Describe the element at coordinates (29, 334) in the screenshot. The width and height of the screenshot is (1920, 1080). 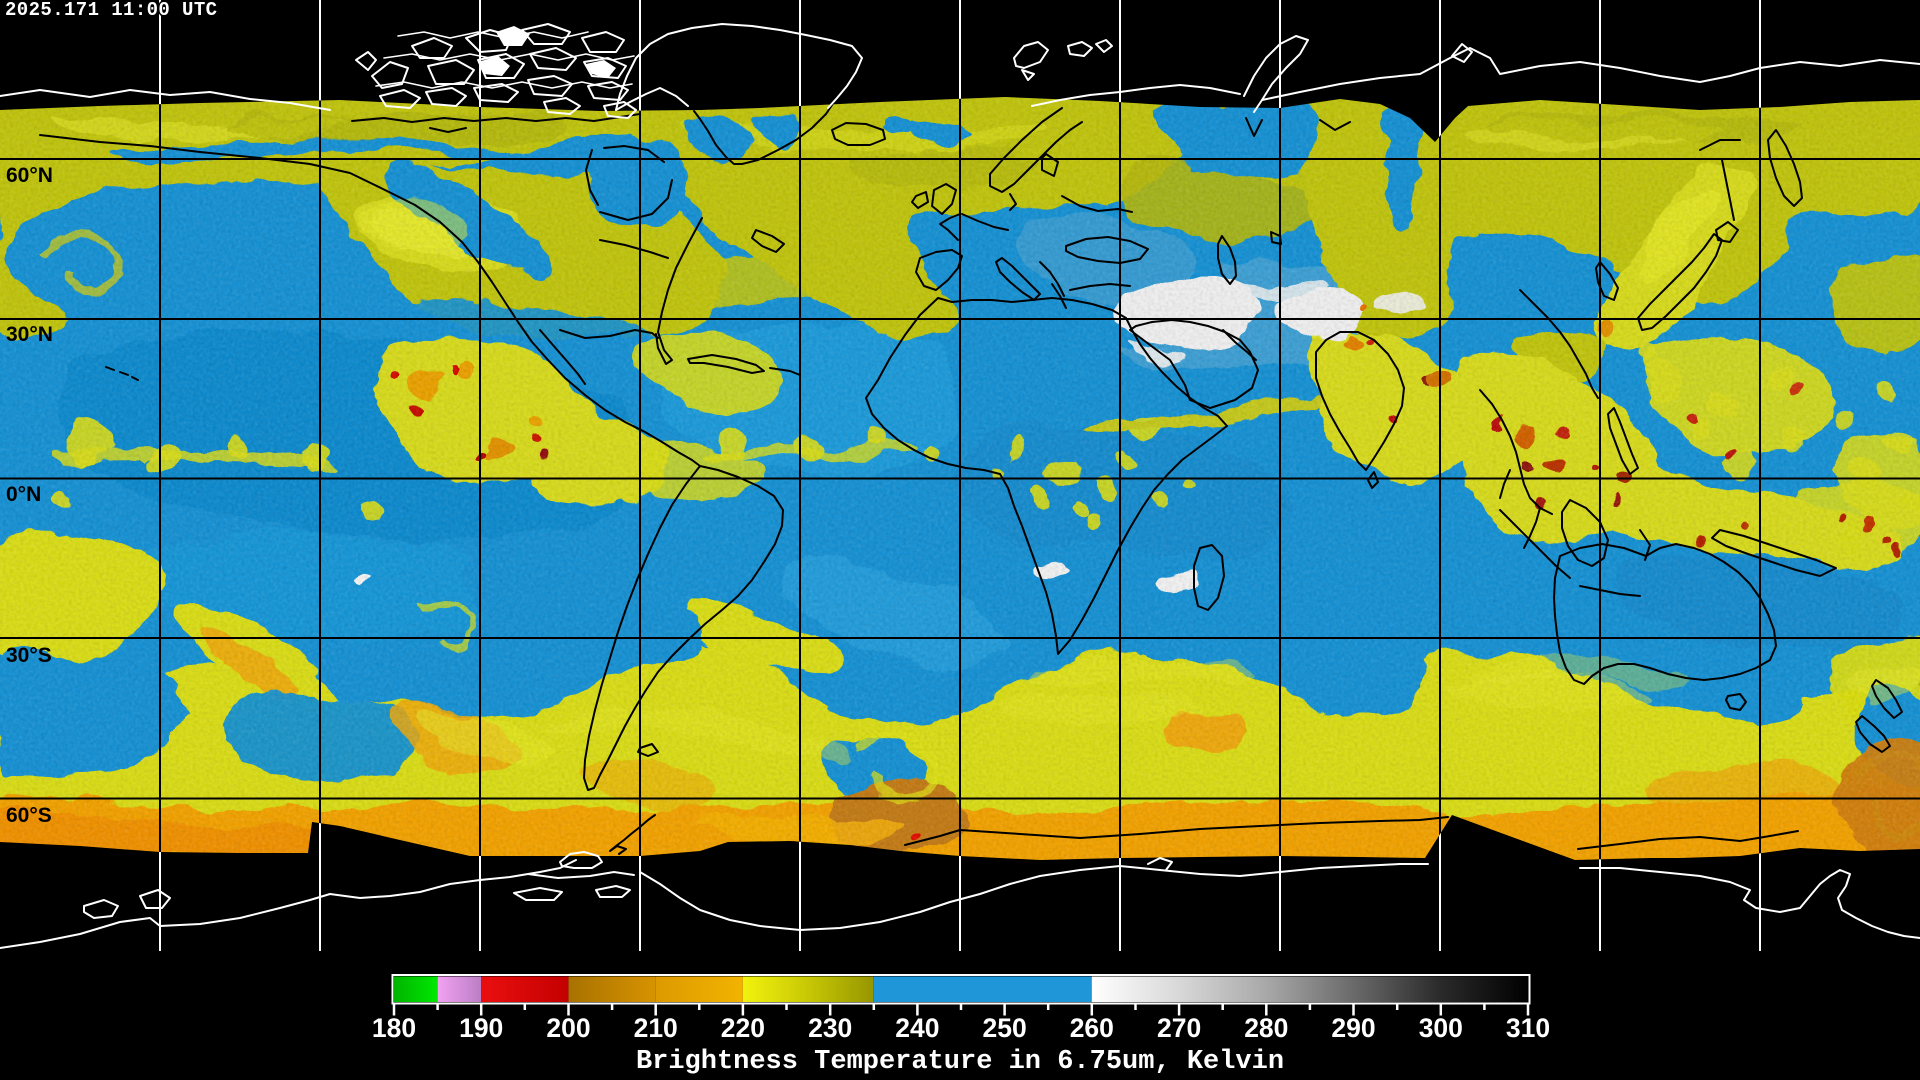
I see `svg-text: 30°N` at that location.